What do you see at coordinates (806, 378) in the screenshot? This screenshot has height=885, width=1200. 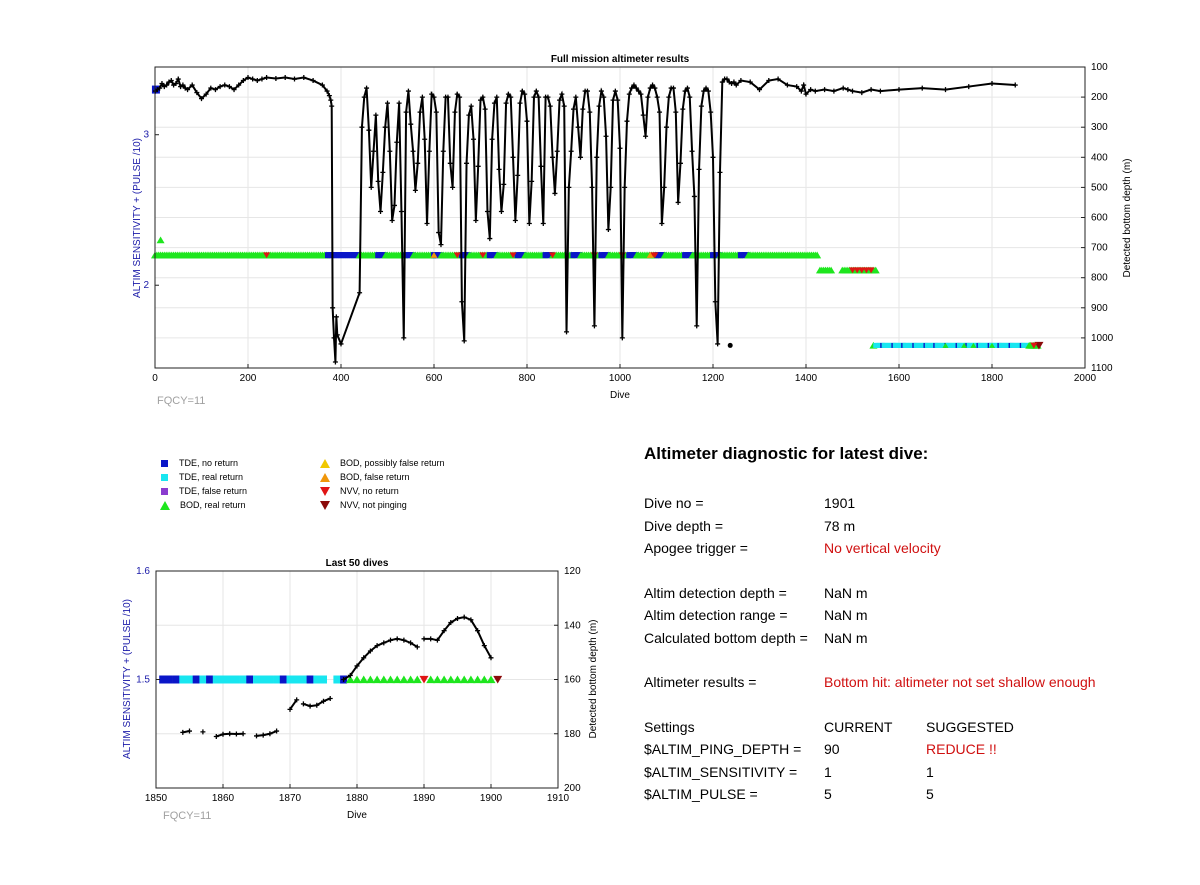 I see `x-tick-label: 1400` at bounding box center [806, 378].